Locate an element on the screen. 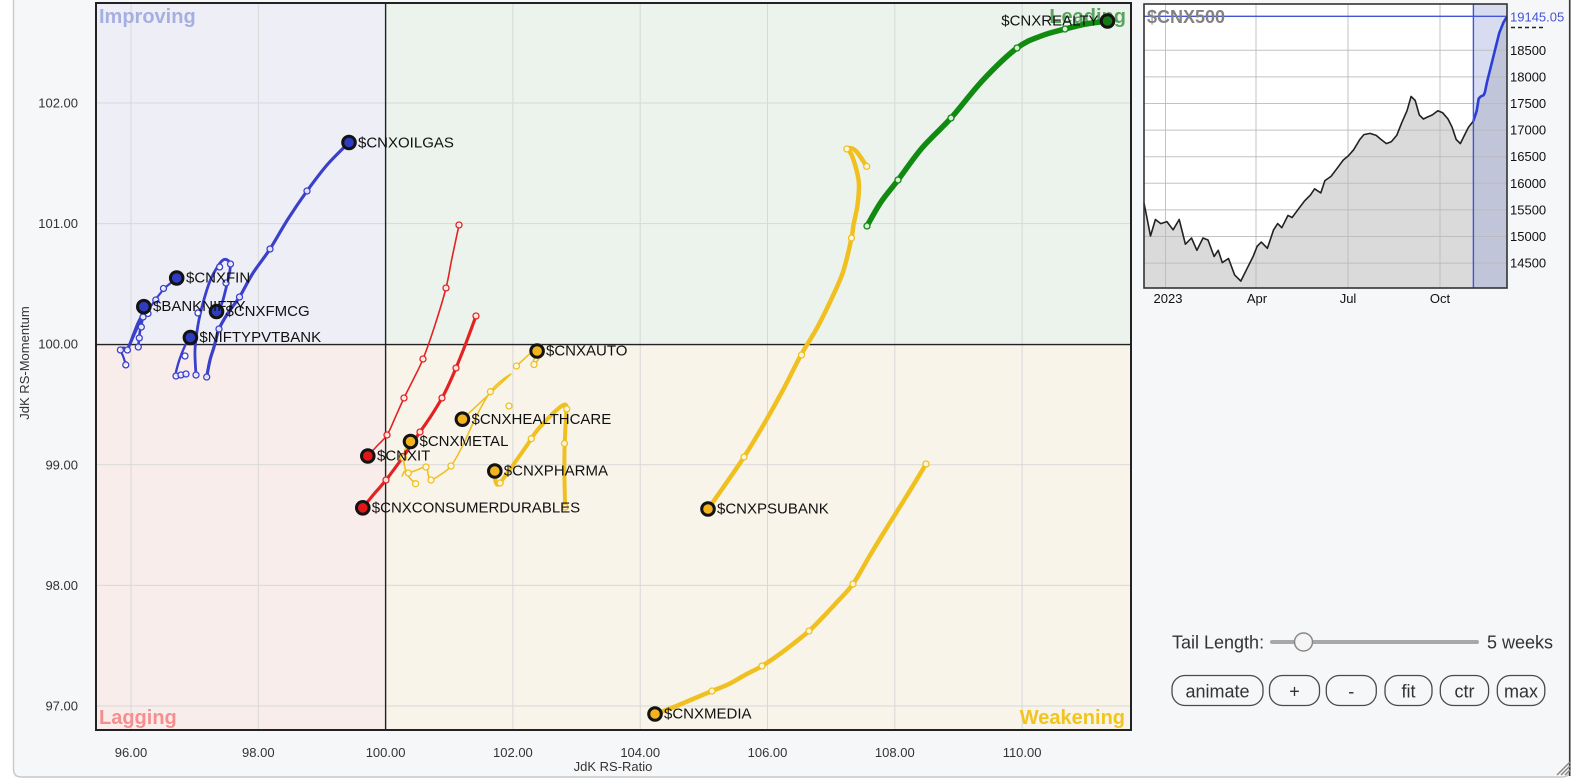  svg-text: $CNX500 is located at coordinates (1186, 17).